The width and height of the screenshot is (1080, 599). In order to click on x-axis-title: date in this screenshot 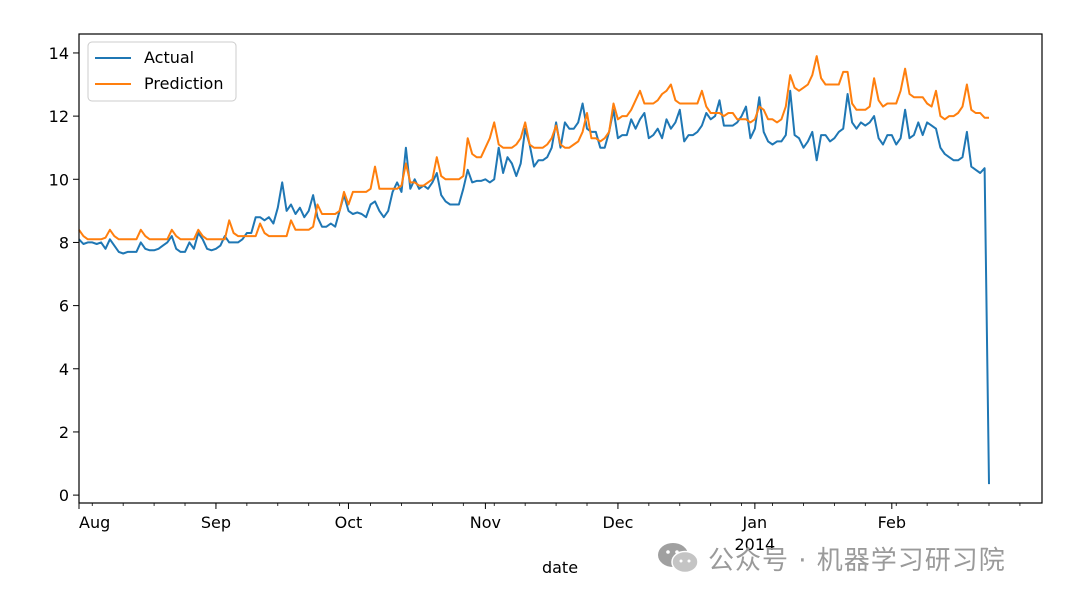, I will do `click(560, 567)`.